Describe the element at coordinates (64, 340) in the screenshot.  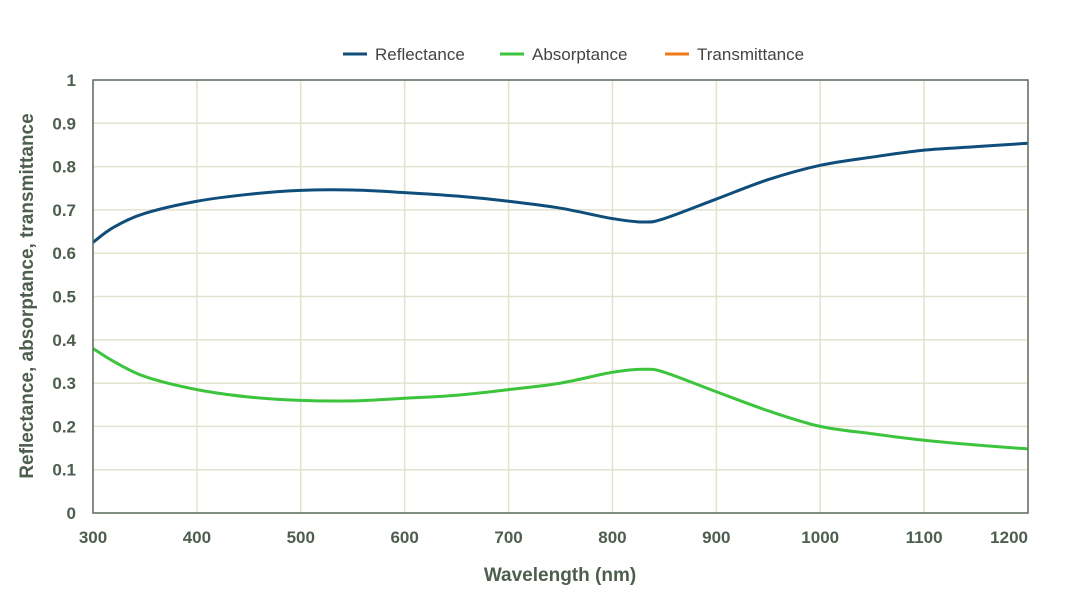
I see `y-tick-label: 0.4` at that location.